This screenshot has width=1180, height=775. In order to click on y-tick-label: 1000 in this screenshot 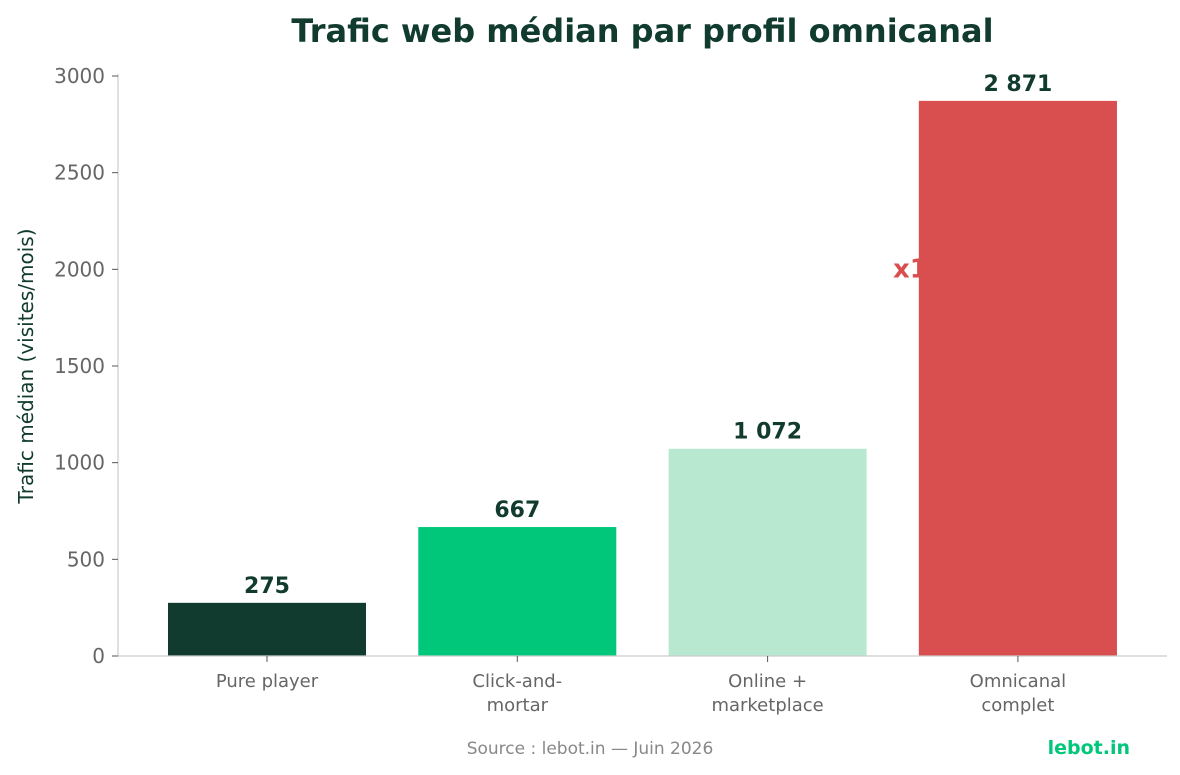, I will do `click(79, 463)`.